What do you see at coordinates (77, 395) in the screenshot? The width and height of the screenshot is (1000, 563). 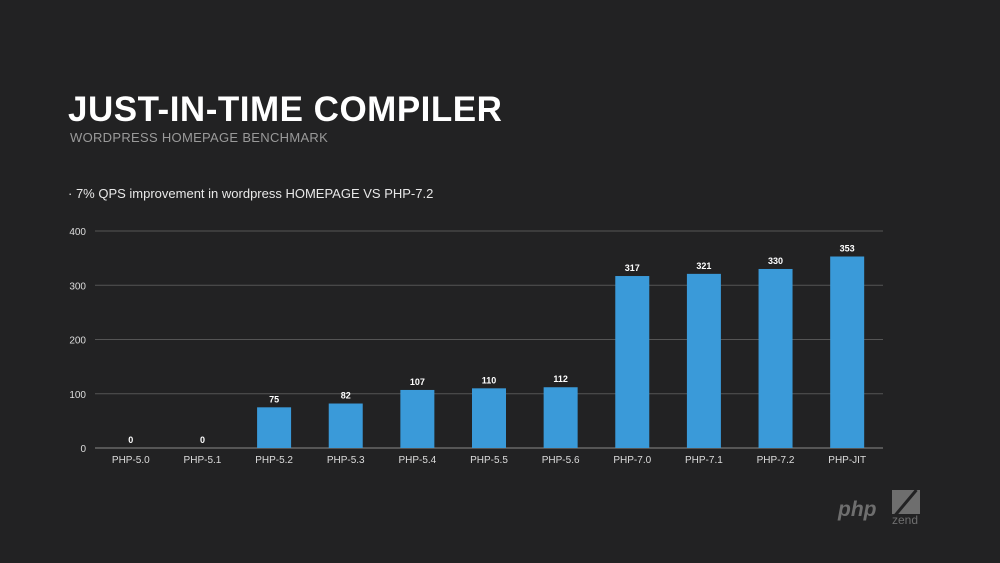 I see `y-tick-label: 100` at bounding box center [77, 395].